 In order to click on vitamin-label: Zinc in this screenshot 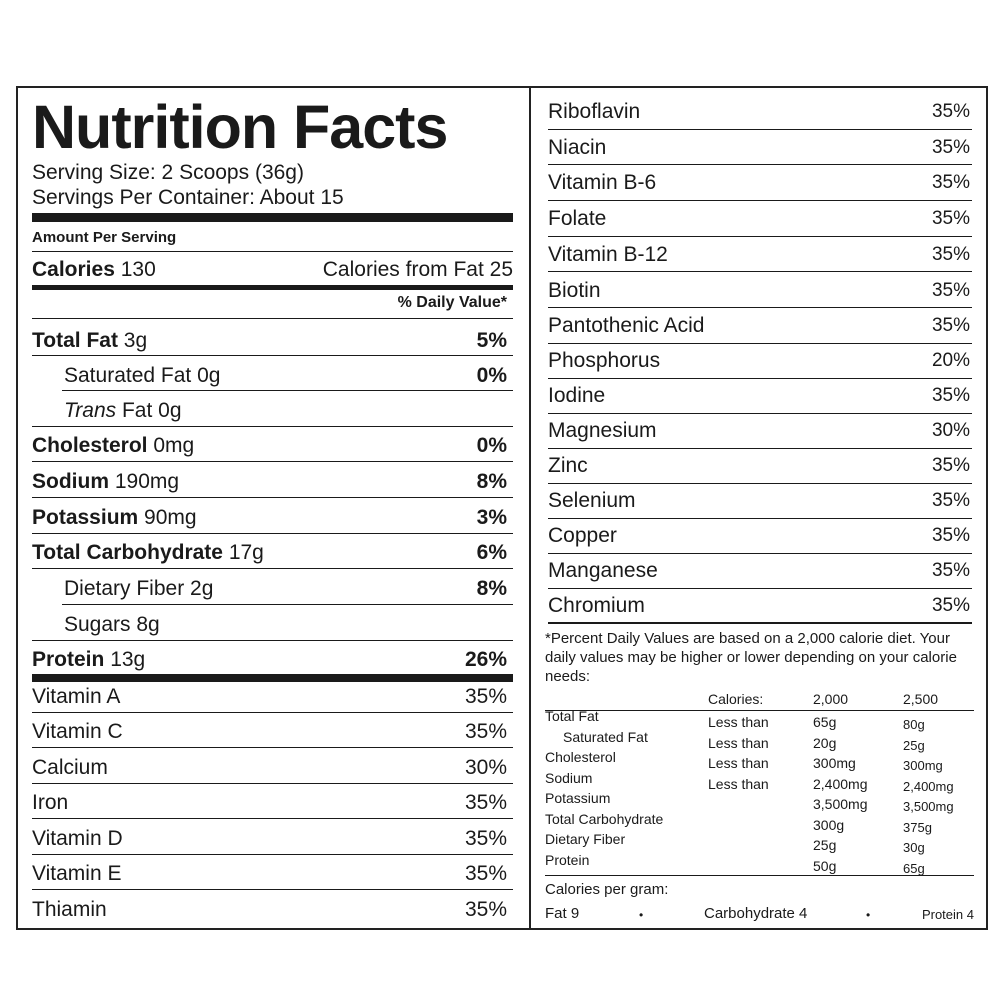, I will do `click(568, 465)`.